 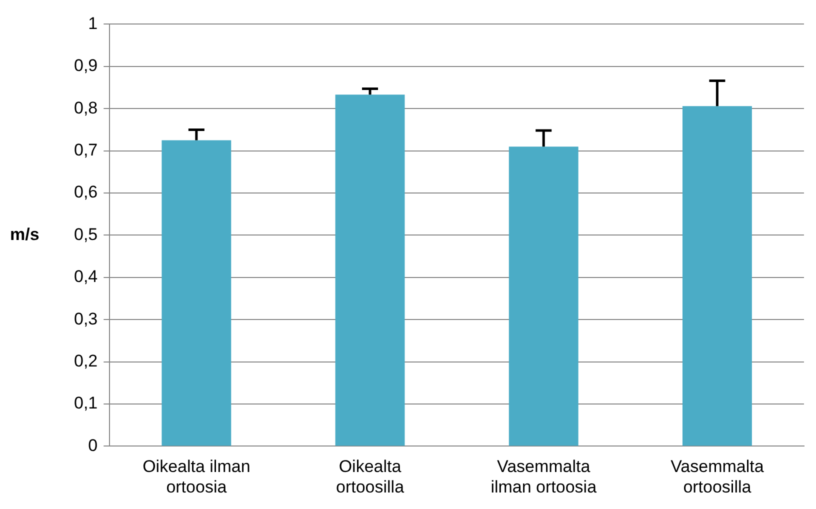 What do you see at coordinates (86, 150) in the screenshot?
I see `y-tick-label: 0,7` at bounding box center [86, 150].